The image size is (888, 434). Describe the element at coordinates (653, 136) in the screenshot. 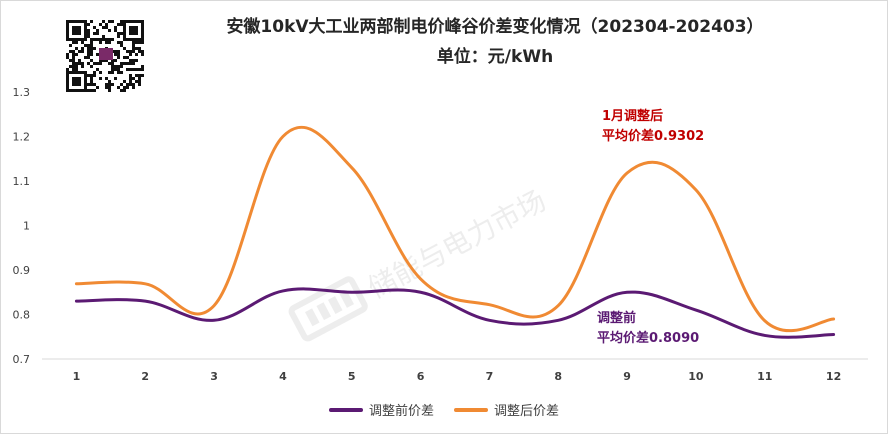

I see `annotation-text: 平均价差0.9302` at that location.